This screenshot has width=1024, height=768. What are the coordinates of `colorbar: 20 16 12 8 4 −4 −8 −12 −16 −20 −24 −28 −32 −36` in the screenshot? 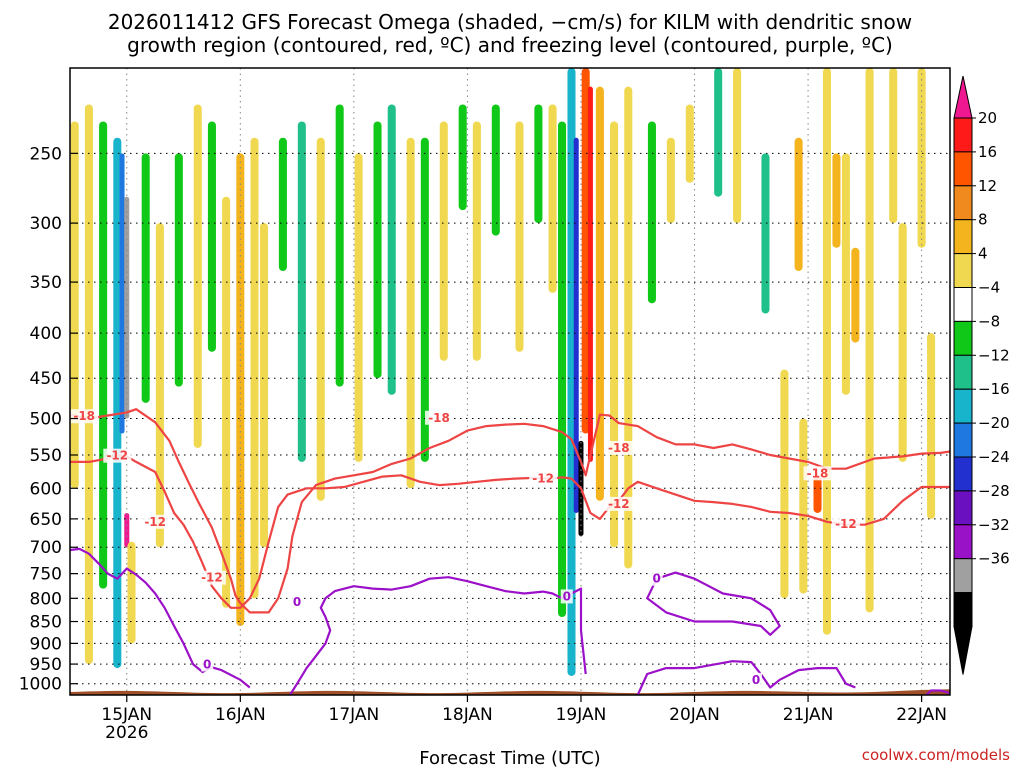 It's located at (981, 375).